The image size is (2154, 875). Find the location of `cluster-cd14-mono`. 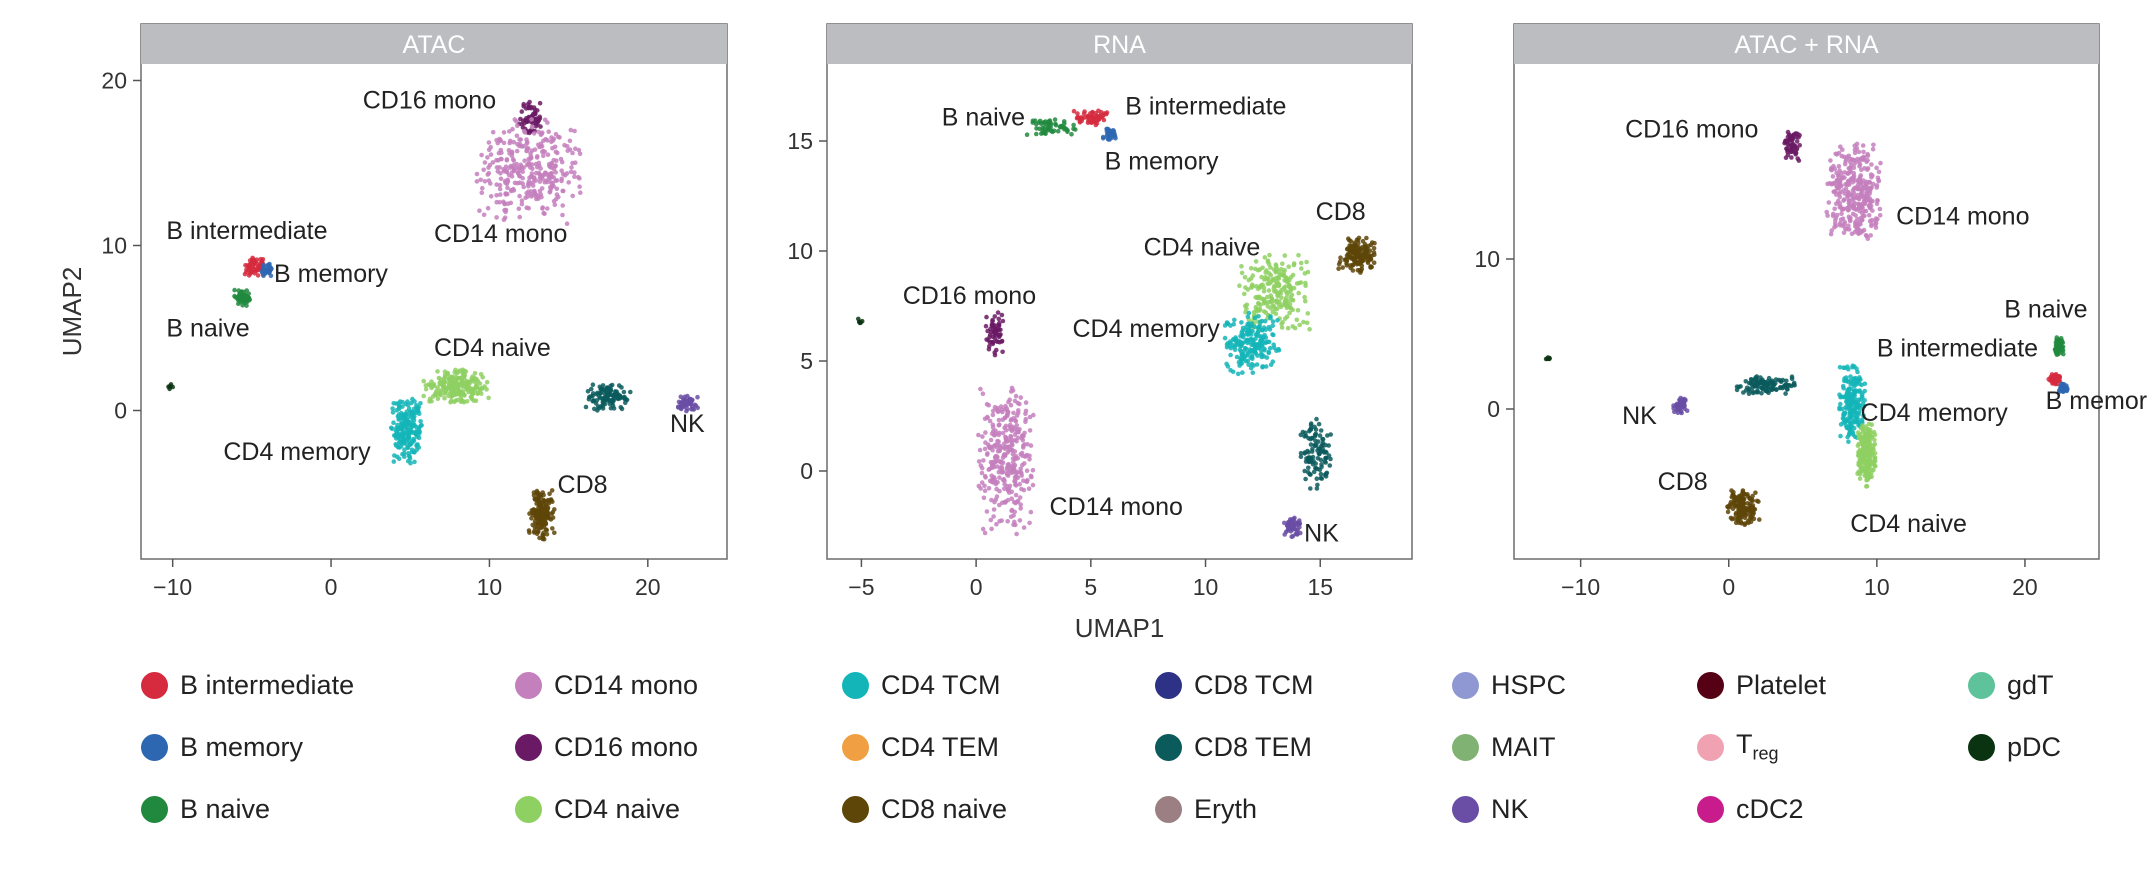

cluster-cd14-mono is located at coordinates (528, 171).